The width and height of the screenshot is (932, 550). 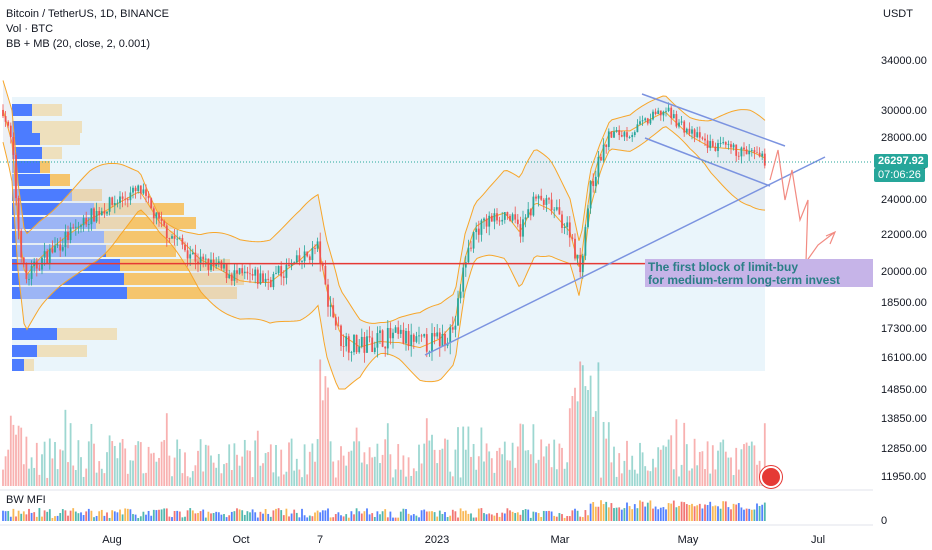 What do you see at coordinates (240, 540) in the screenshot?
I see `x-tick-label: Oct` at bounding box center [240, 540].